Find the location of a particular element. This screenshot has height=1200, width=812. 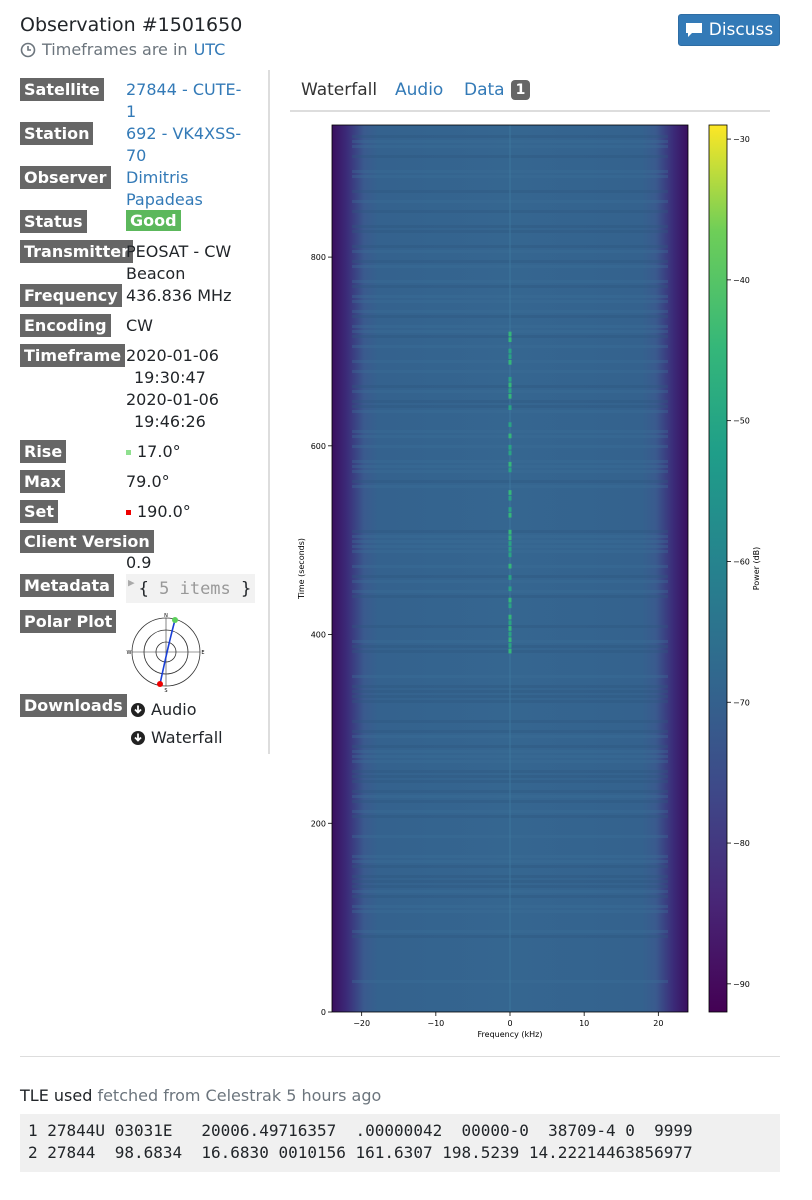

colorbar is located at coordinates (718, 568).